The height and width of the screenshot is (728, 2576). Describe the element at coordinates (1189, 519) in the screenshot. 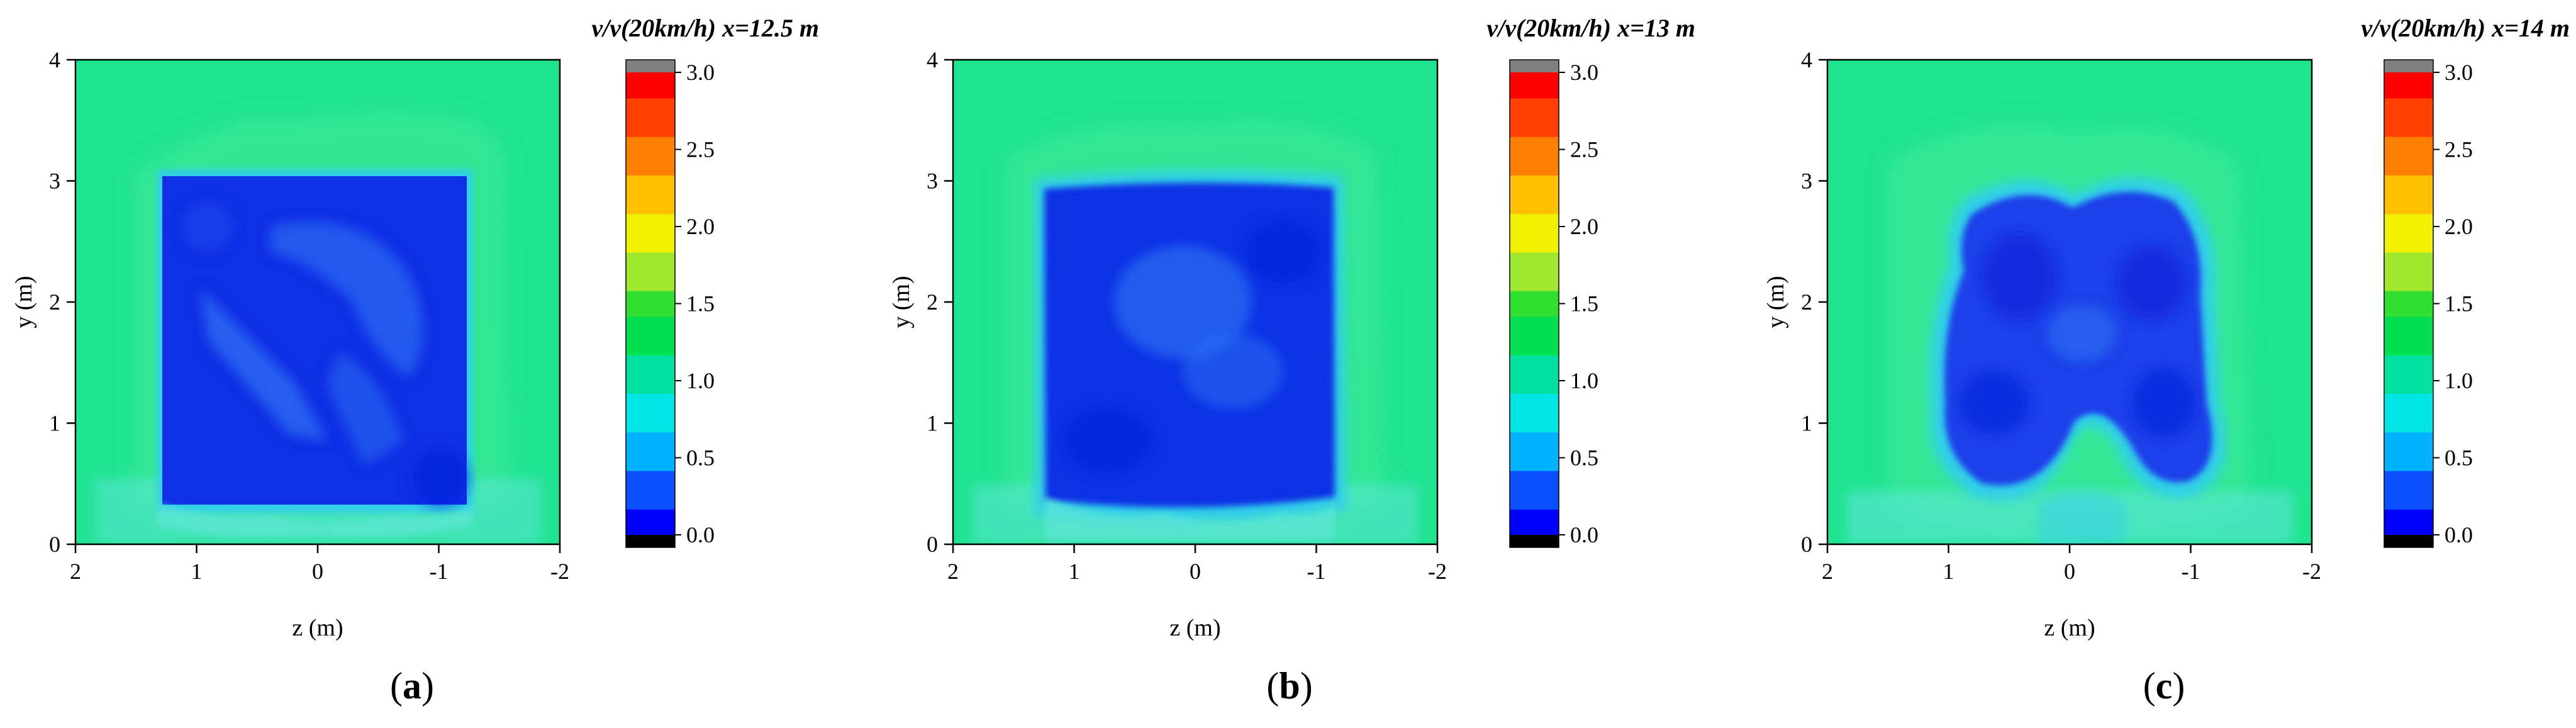

I see `ground-streak-b` at that location.